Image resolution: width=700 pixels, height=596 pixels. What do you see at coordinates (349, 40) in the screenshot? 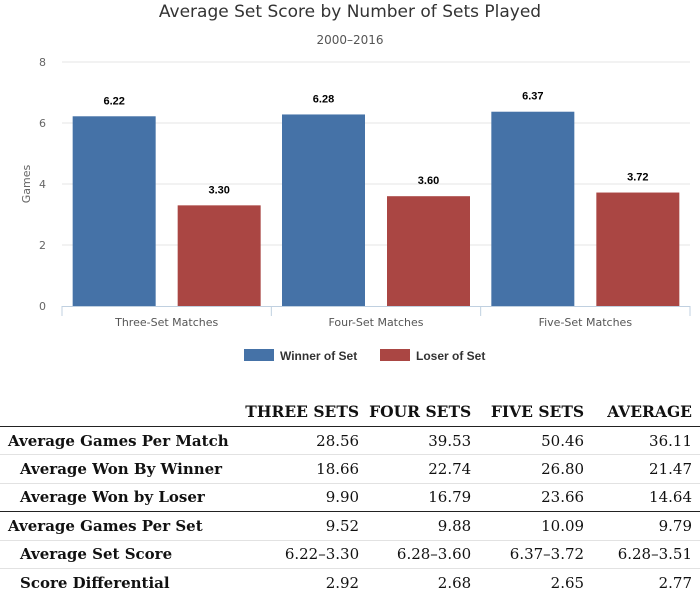
I see `chart-subtitle: 2000–2016` at bounding box center [349, 40].